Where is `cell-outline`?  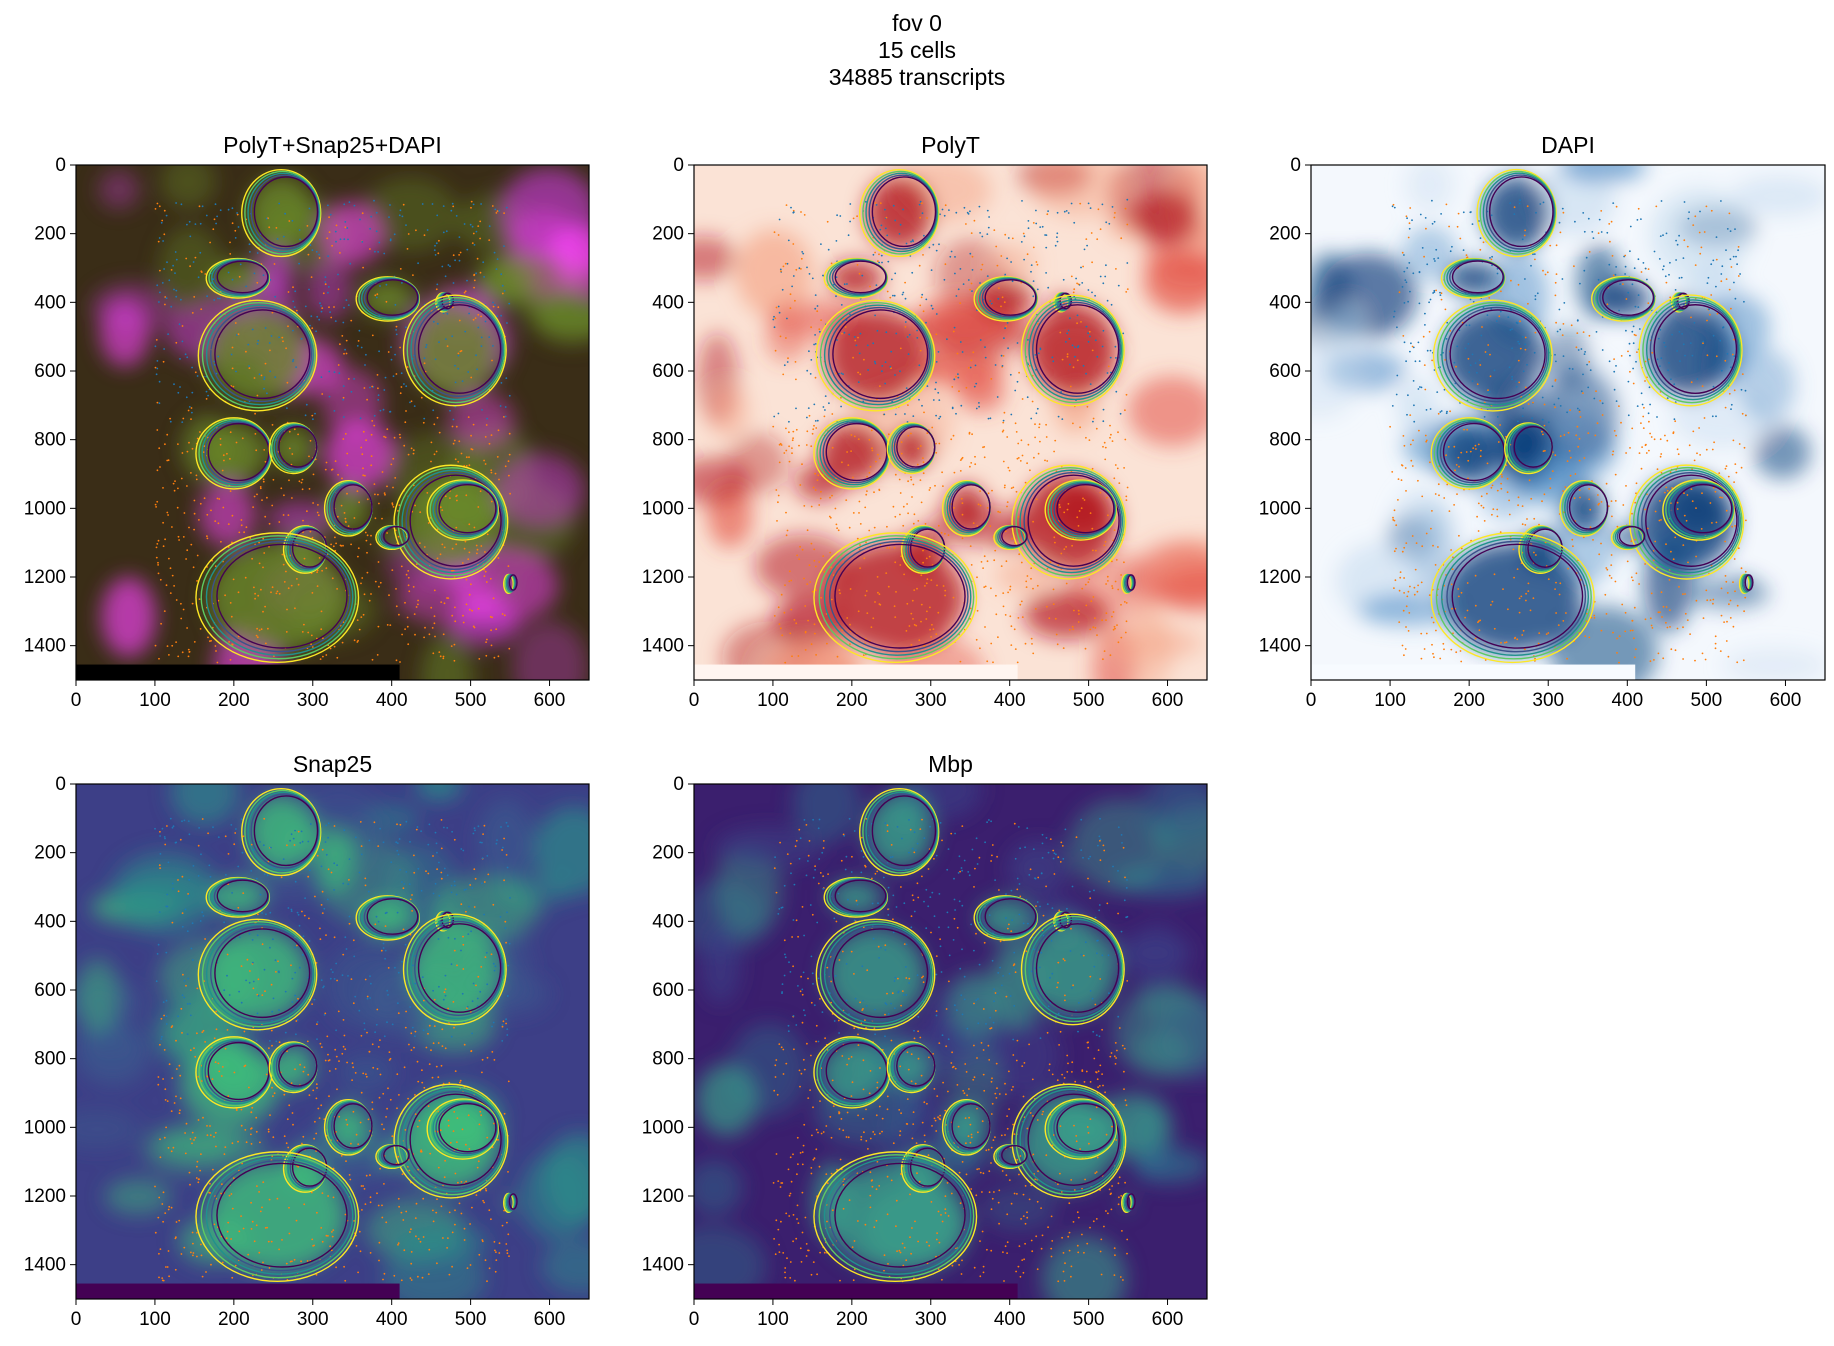 cell-outline is located at coordinates (453, 521).